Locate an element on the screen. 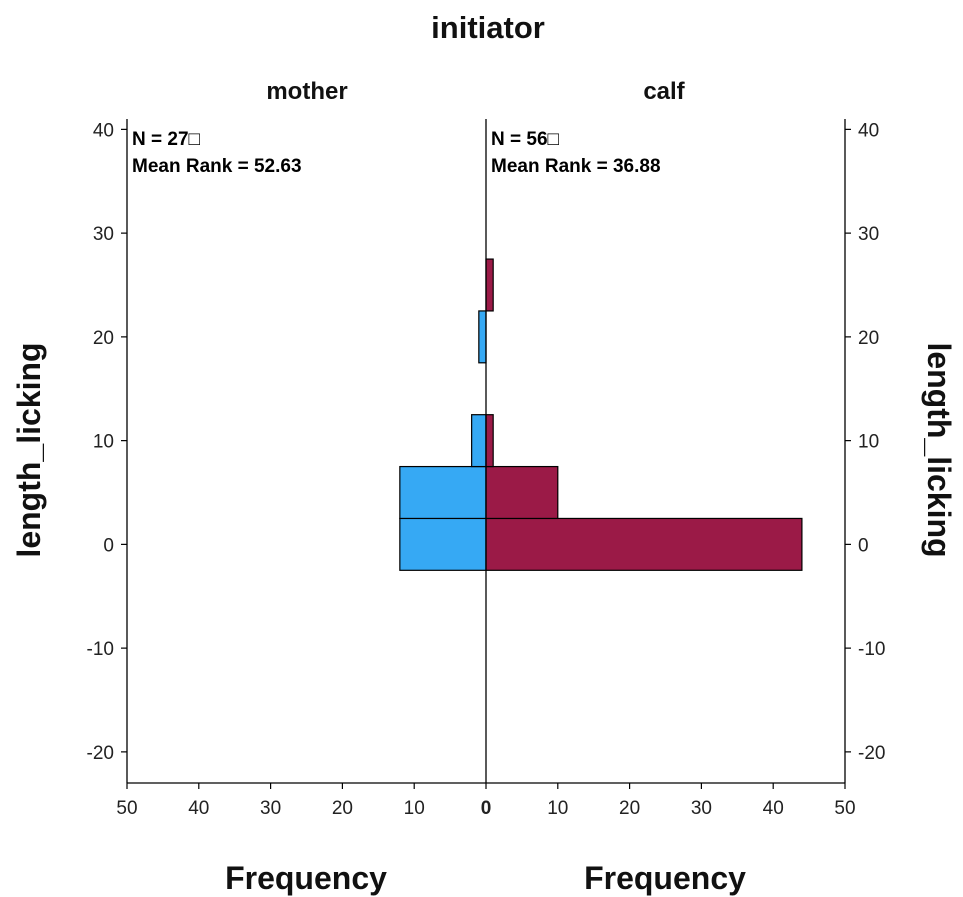  y-tick-label-right: 40 is located at coordinates (868, 130).